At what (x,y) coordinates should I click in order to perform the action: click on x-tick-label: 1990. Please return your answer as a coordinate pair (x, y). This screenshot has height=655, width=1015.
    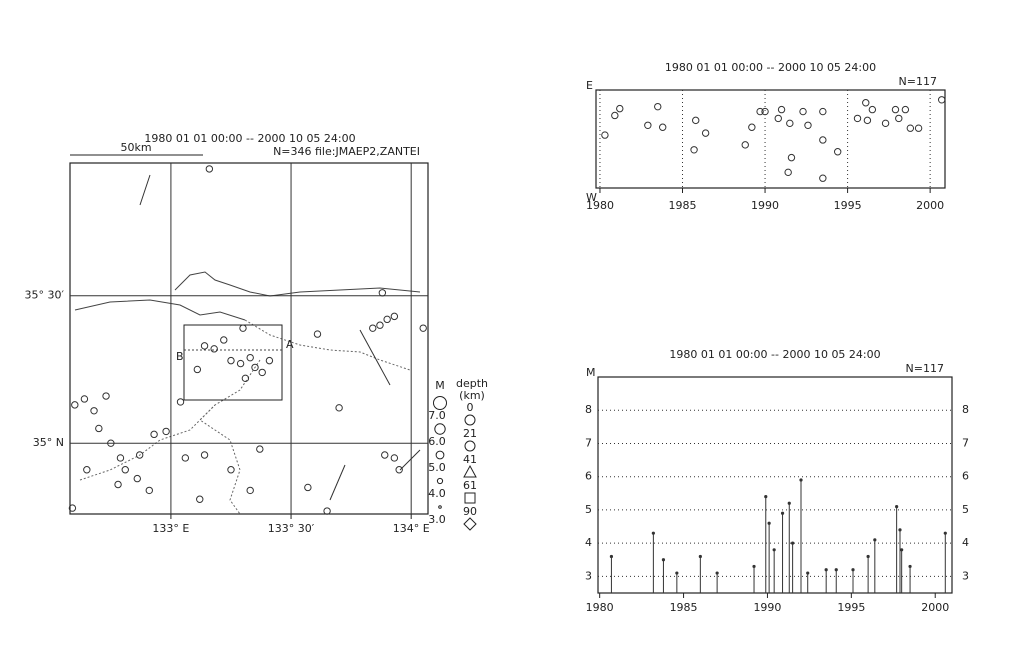
    Looking at the image, I should click on (765, 205).